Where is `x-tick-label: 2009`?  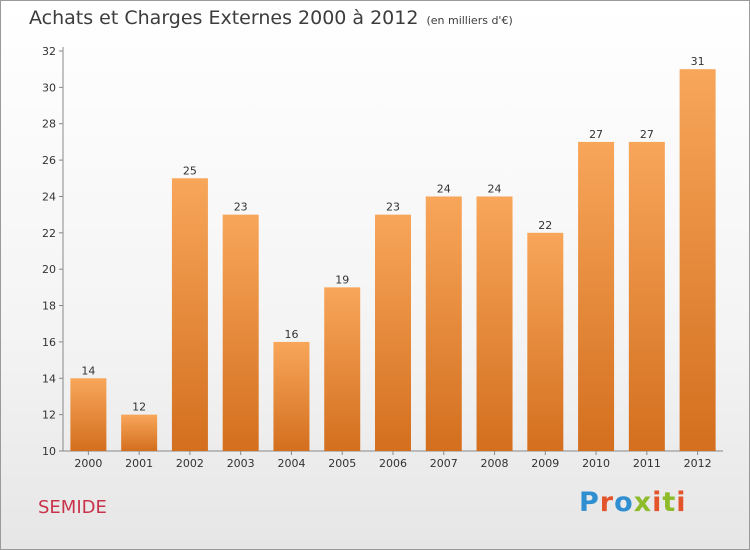 x-tick-label: 2009 is located at coordinates (545, 463).